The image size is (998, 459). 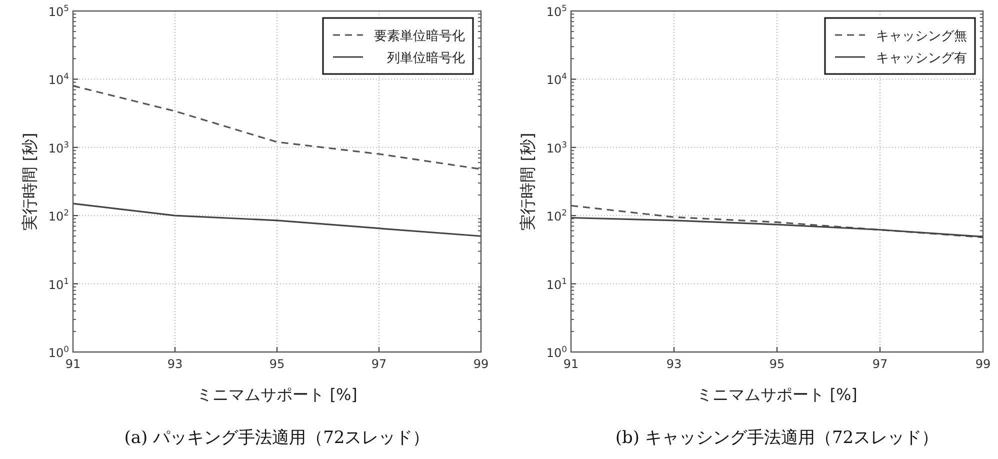 I want to click on legend-label: キャッシング無, so click(x=921, y=36).